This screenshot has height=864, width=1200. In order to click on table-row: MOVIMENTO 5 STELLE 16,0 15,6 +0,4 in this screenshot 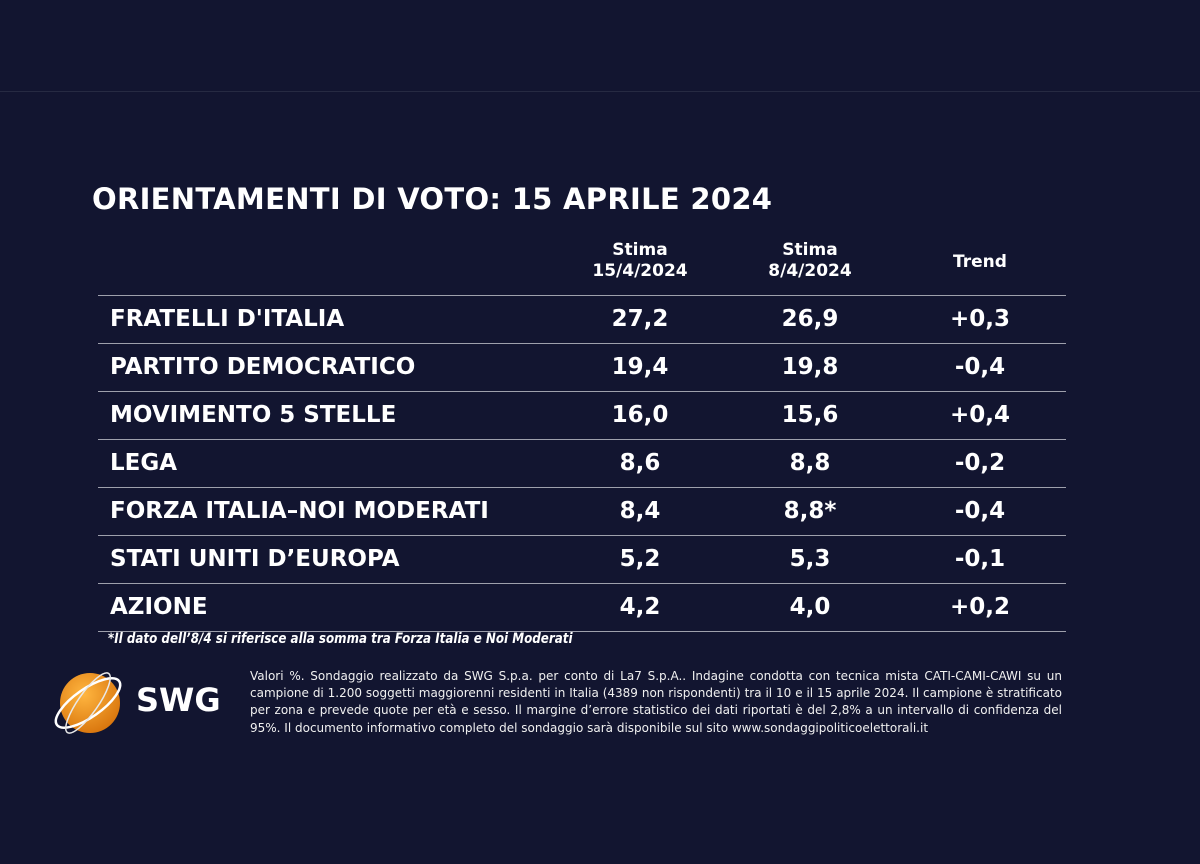, I will do `click(582, 415)`.